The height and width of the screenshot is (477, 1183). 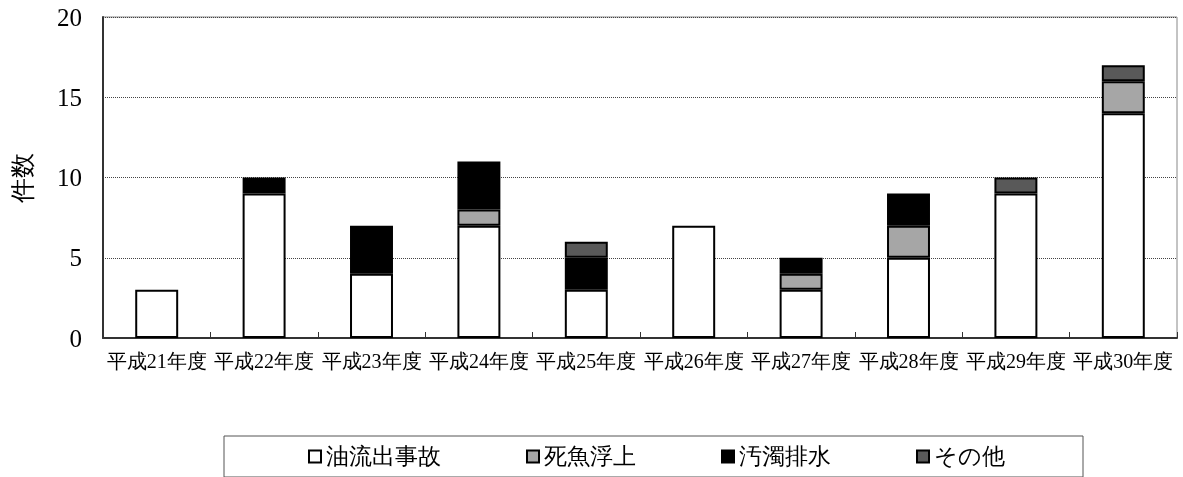 I want to click on x-tick-label: 平成24年度, so click(x=478, y=361).